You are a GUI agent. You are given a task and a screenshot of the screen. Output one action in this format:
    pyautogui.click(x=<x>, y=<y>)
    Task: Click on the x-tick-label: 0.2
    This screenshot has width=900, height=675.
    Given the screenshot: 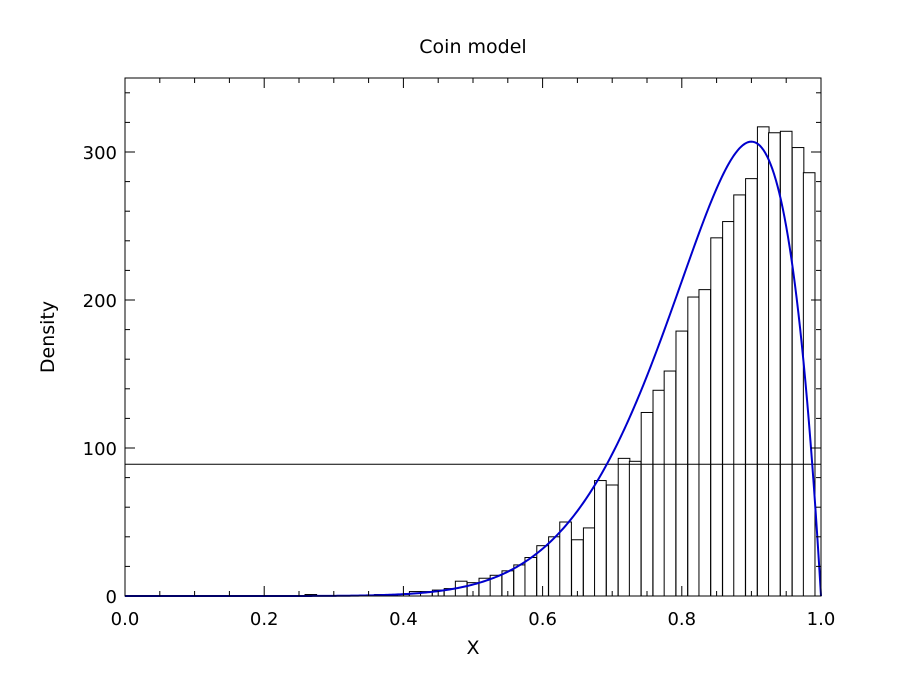 What is the action you would take?
    pyautogui.click(x=264, y=619)
    